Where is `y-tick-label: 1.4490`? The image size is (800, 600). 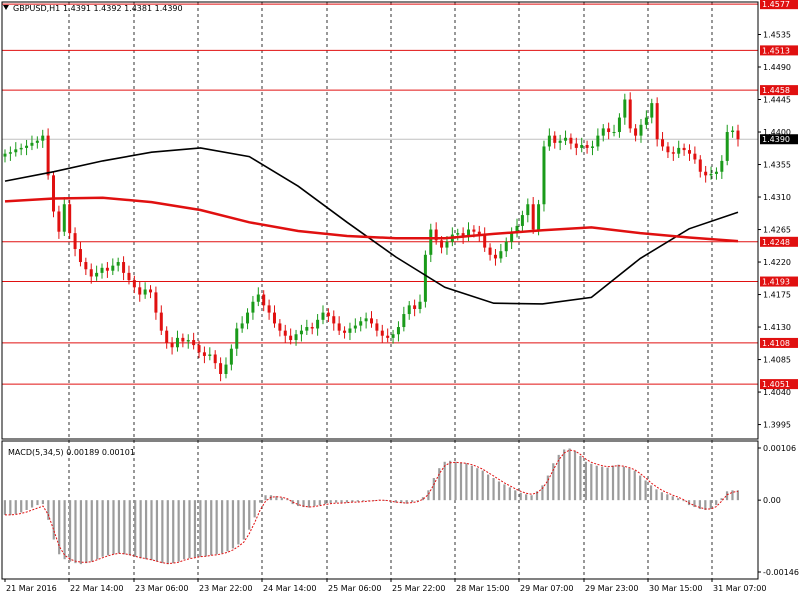 y-tick-label: 1.4490 is located at coordinates (777, 67).